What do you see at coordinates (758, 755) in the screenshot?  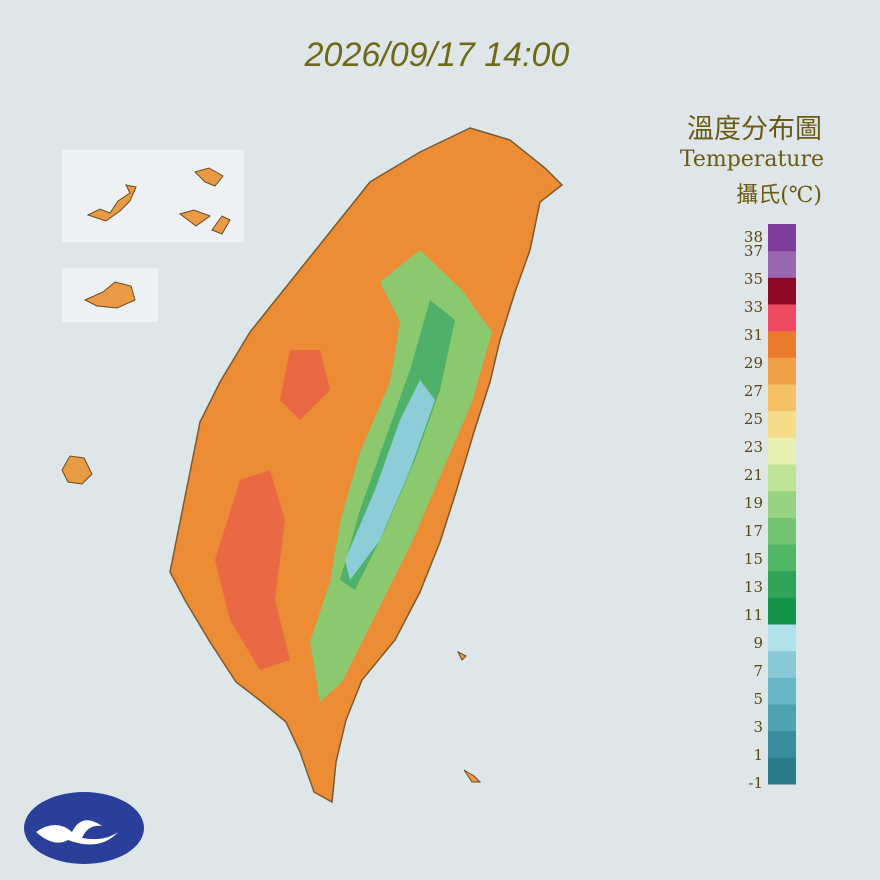 I see `legend-label: 1` at bounding box center [758, 755].